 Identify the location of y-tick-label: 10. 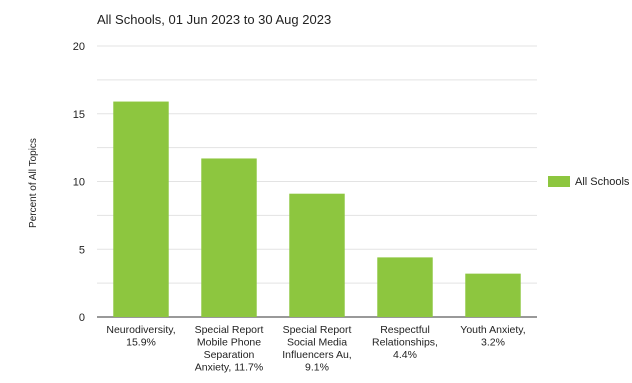
(79, 183).